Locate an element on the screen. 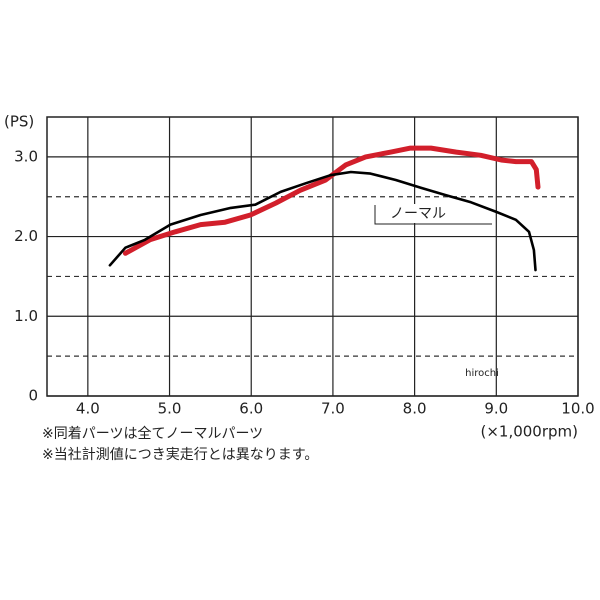 The height and width of the screenshot is (600, 600). x-tick-label: 10.0 is located at coordinates (577, 409).